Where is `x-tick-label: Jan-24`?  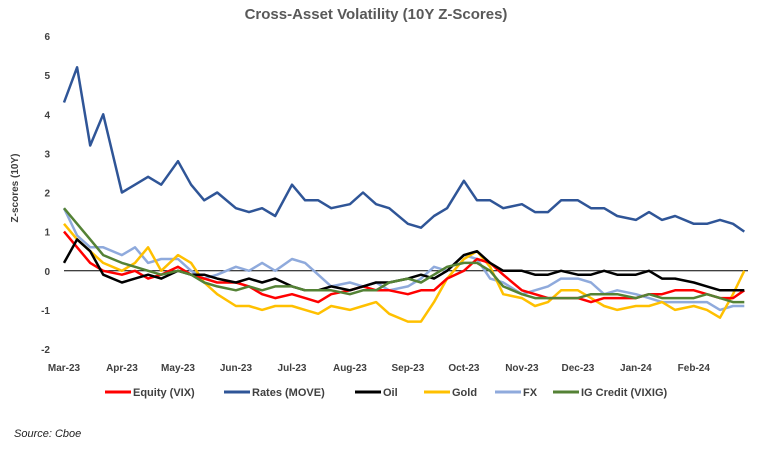 x-tick-label: Jan-24 is located at coordinates (636, 368).